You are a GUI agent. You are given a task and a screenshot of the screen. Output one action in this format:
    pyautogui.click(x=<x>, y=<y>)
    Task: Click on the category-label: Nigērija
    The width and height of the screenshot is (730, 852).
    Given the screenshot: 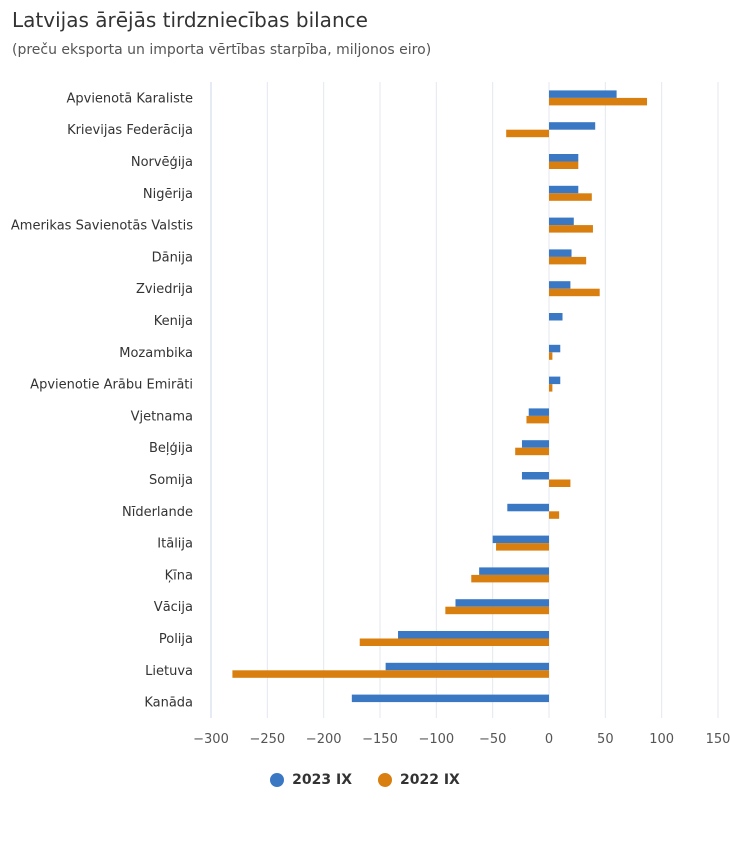 What is the action you would take?
    pyautogui.click(x=168, y=194)
    